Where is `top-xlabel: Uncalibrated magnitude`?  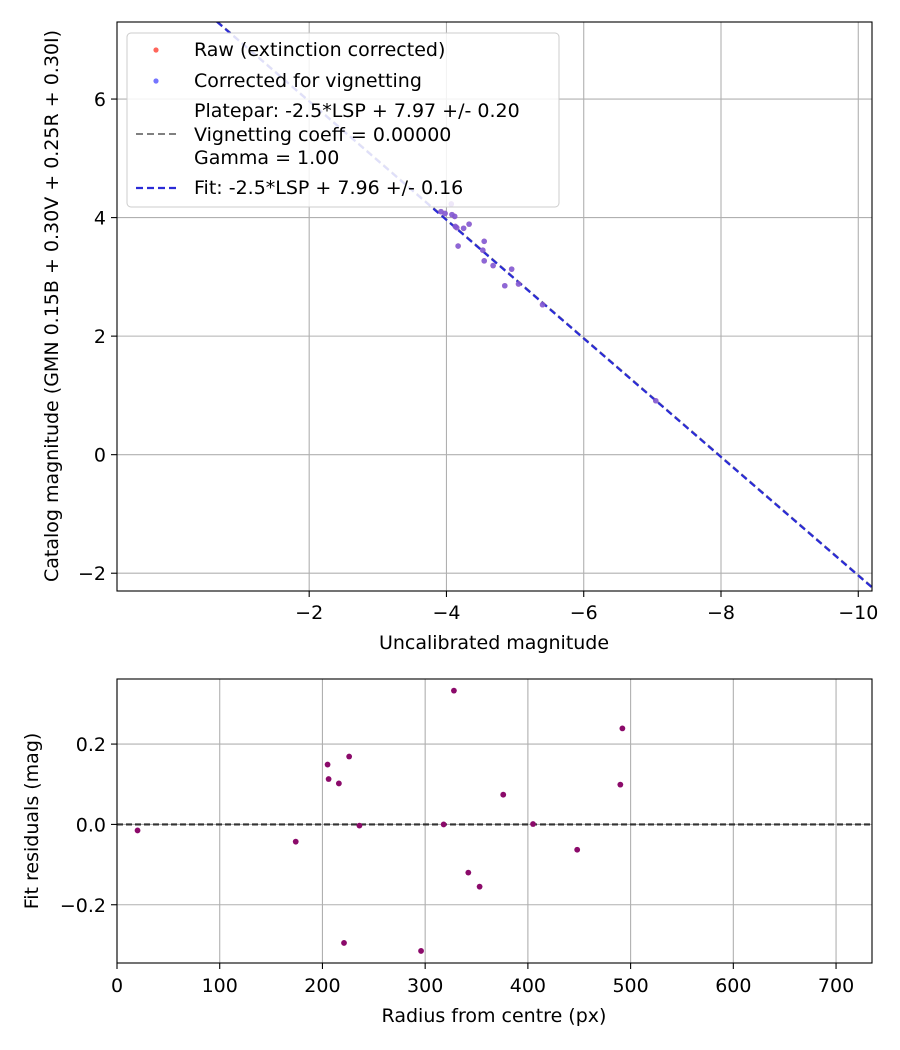 top-xlabel: Uncalibrated magnitude is located at coordinates (494, 643).